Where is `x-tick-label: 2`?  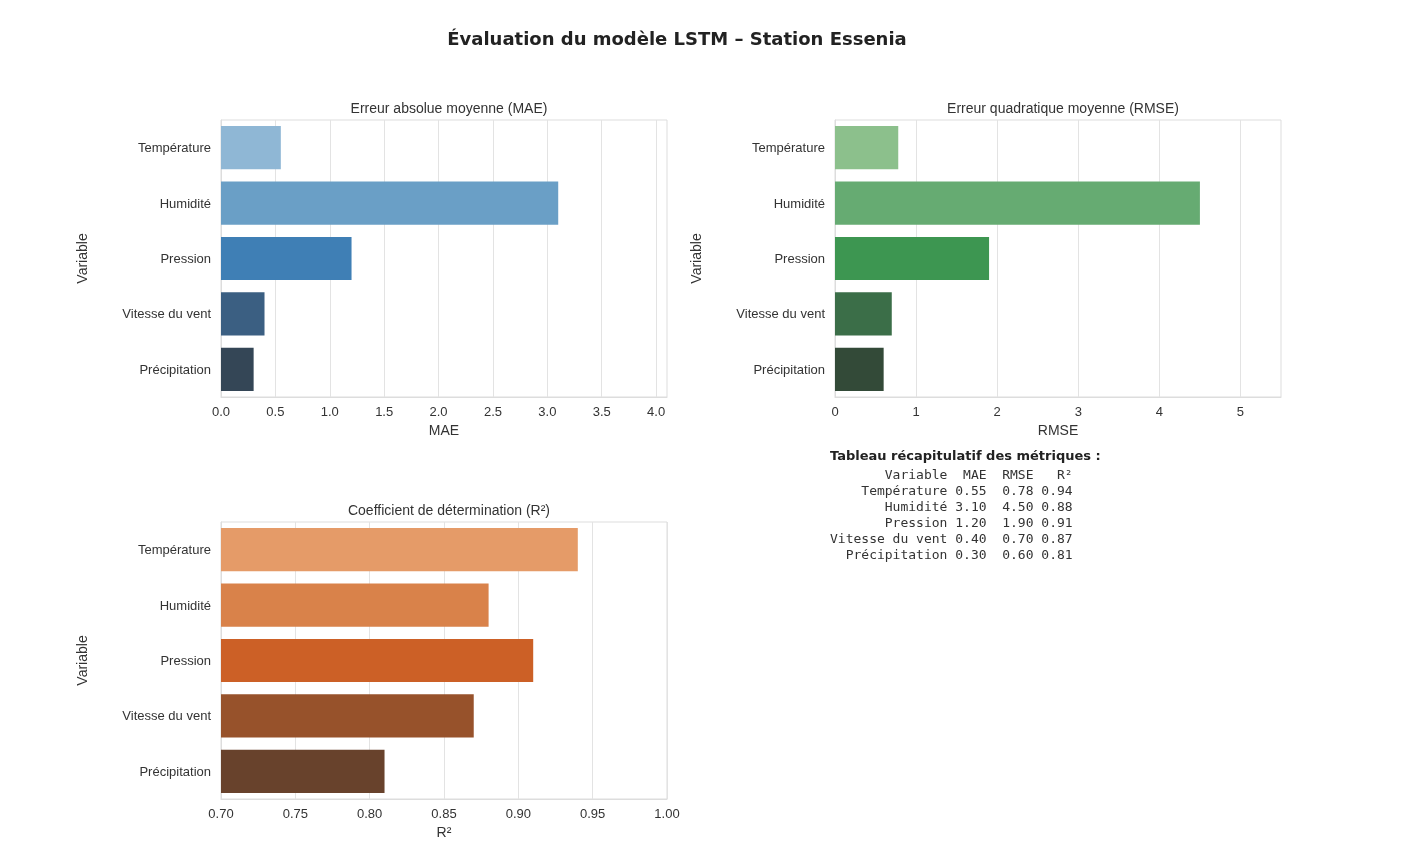 x-tick-label: 2 is located at coordinates (997, 411).